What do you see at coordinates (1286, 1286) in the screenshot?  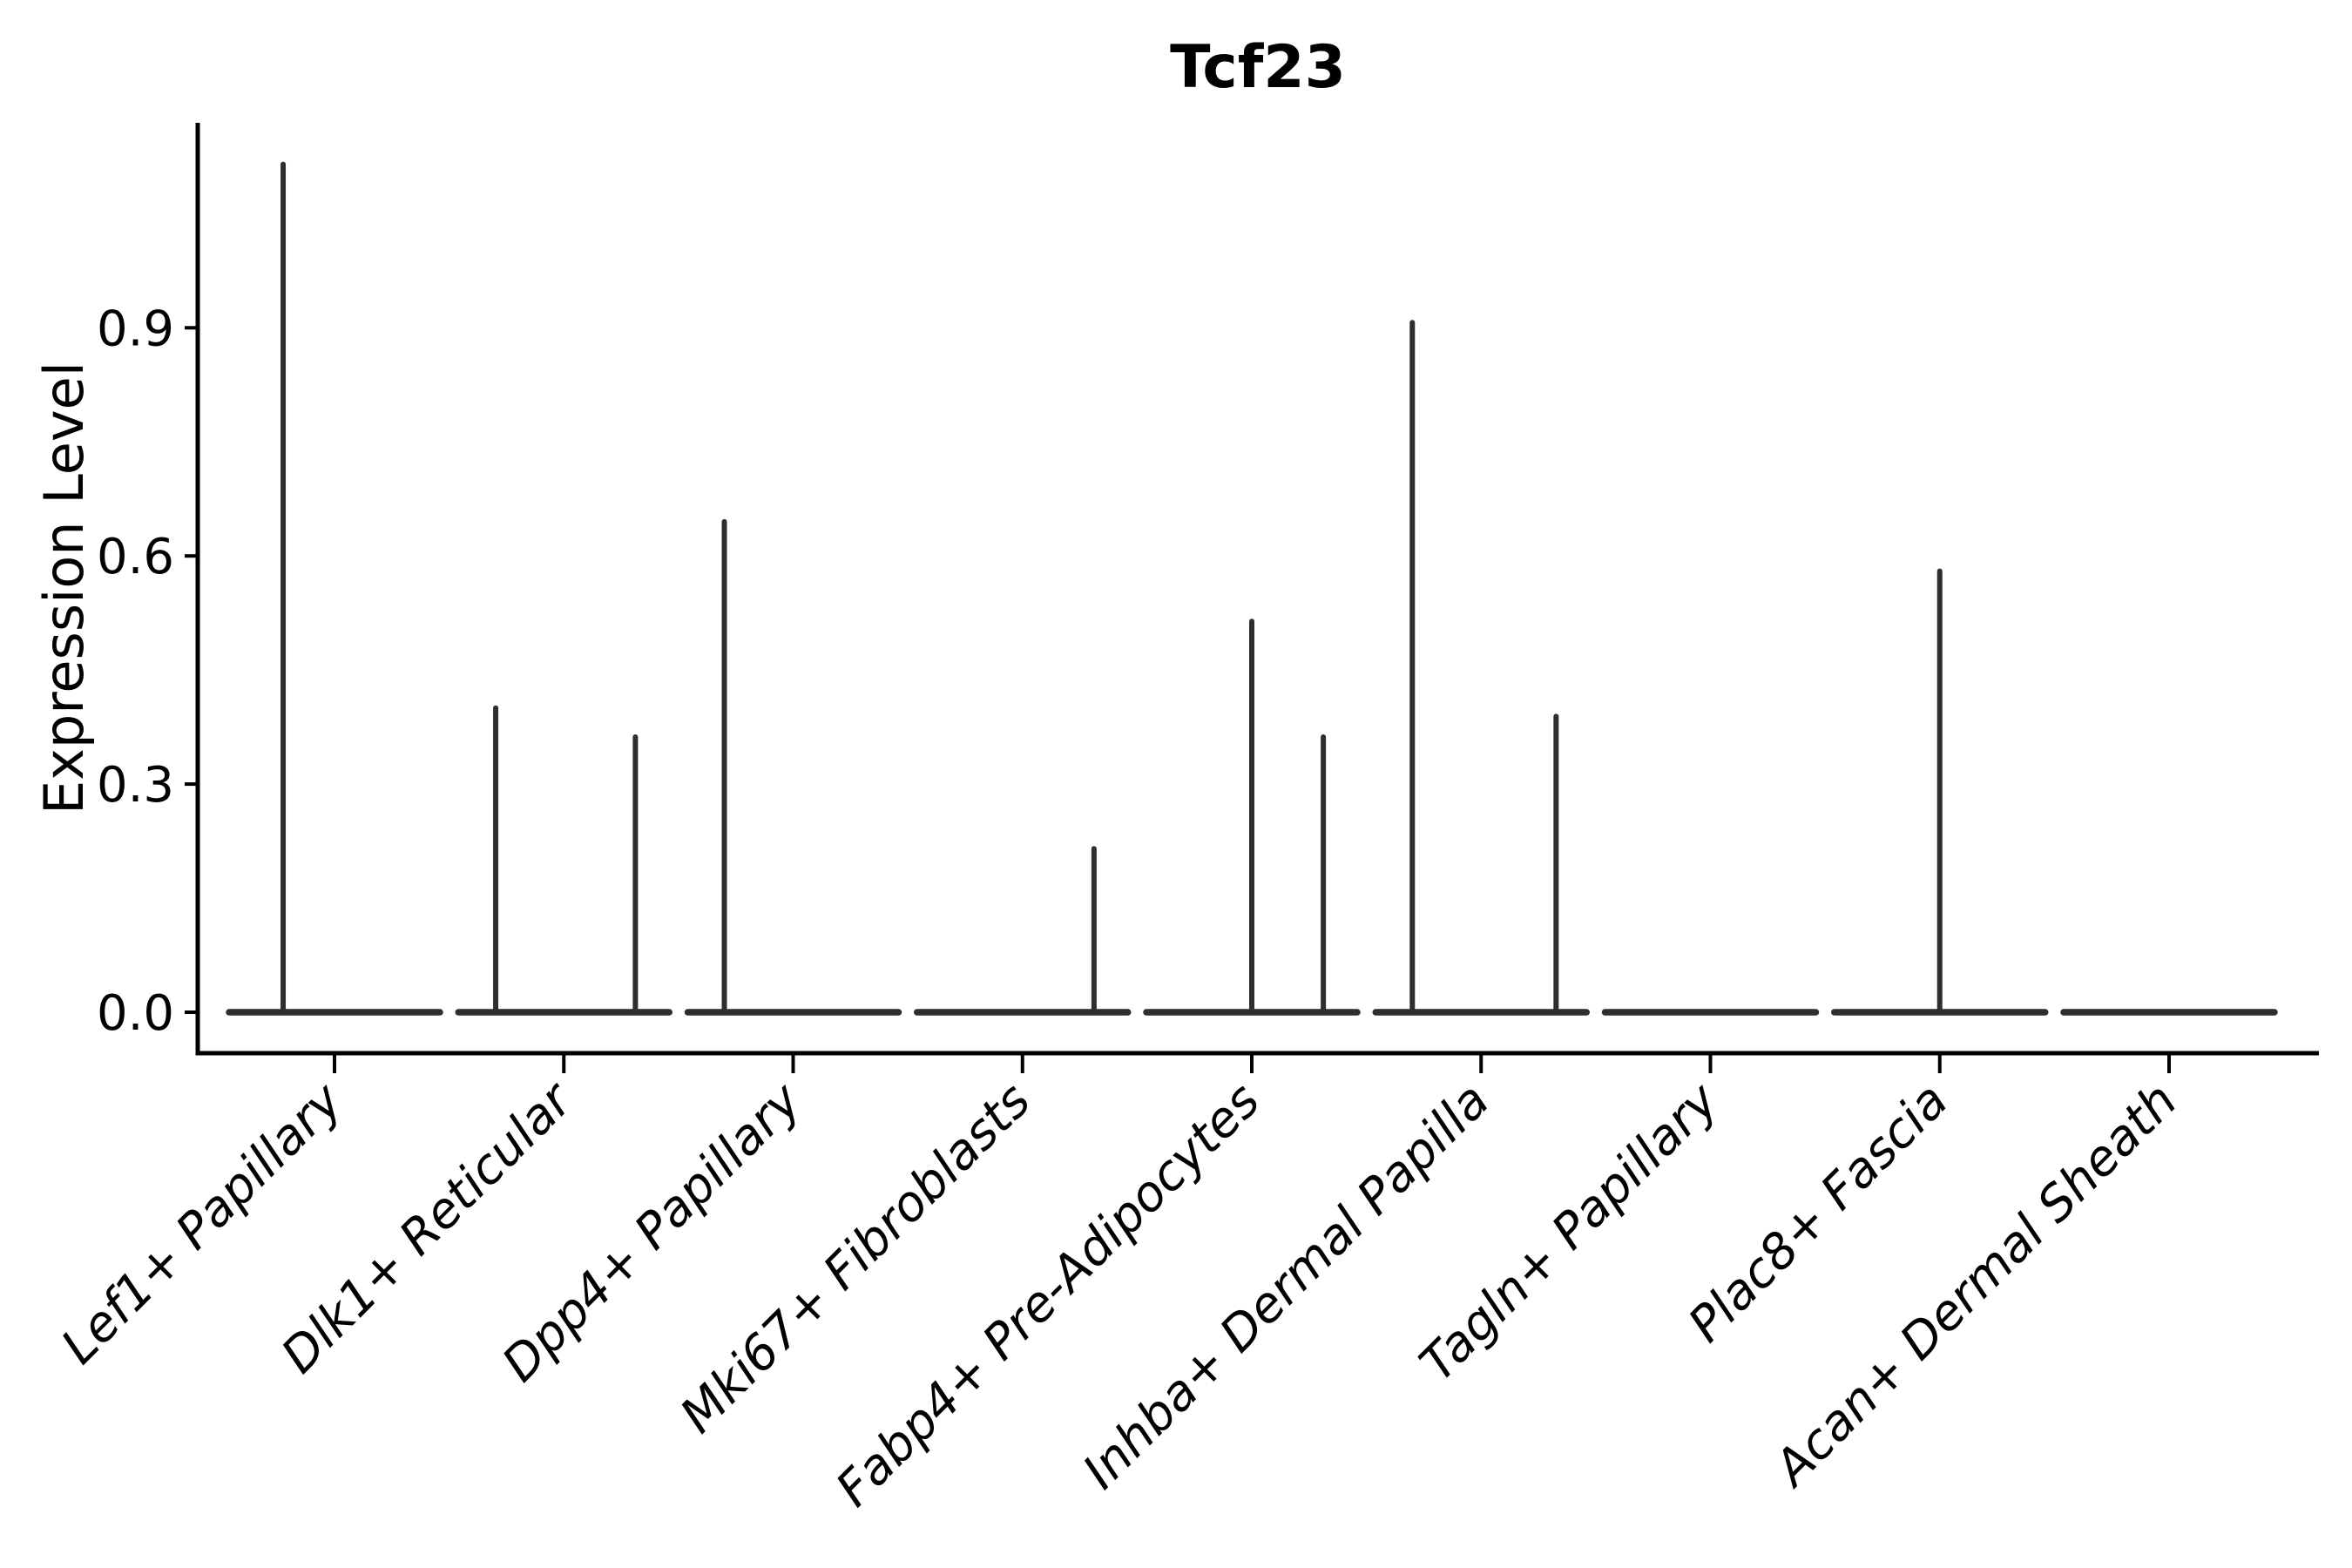 I see `x-tick-label: Inhba+ Dermal Papilla` at bounding box center [1286, 1286].